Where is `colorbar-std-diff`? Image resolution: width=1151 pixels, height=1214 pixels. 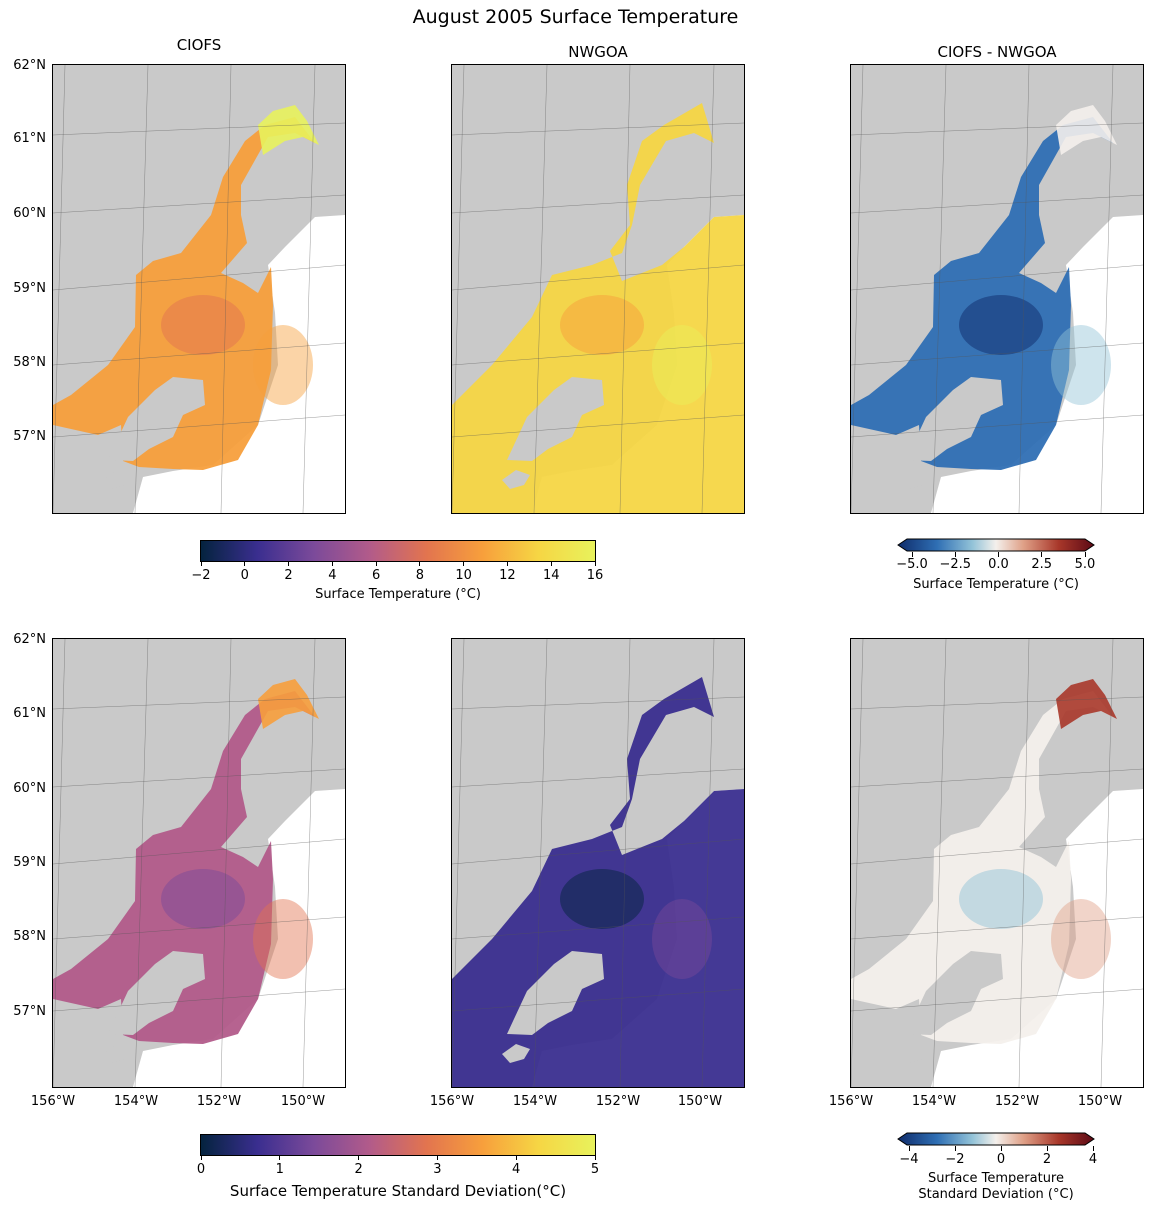 colorbar-std-diff is located at coordinates (996, 1139).